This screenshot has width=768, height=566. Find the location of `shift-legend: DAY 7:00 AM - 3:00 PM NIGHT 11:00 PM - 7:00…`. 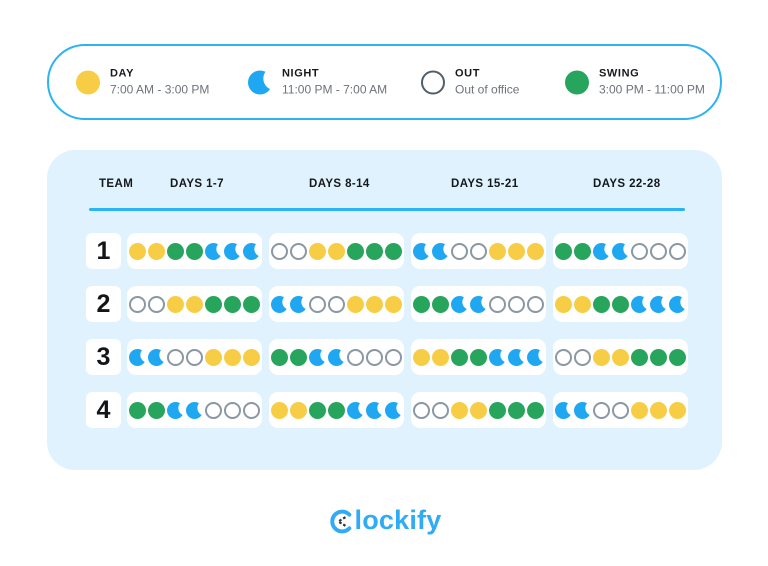

shift-legend: DAY 7:00 AM - 3:00 PM NIGHT 11:00 PM - 7:00… is located at coordinates (384, 82).